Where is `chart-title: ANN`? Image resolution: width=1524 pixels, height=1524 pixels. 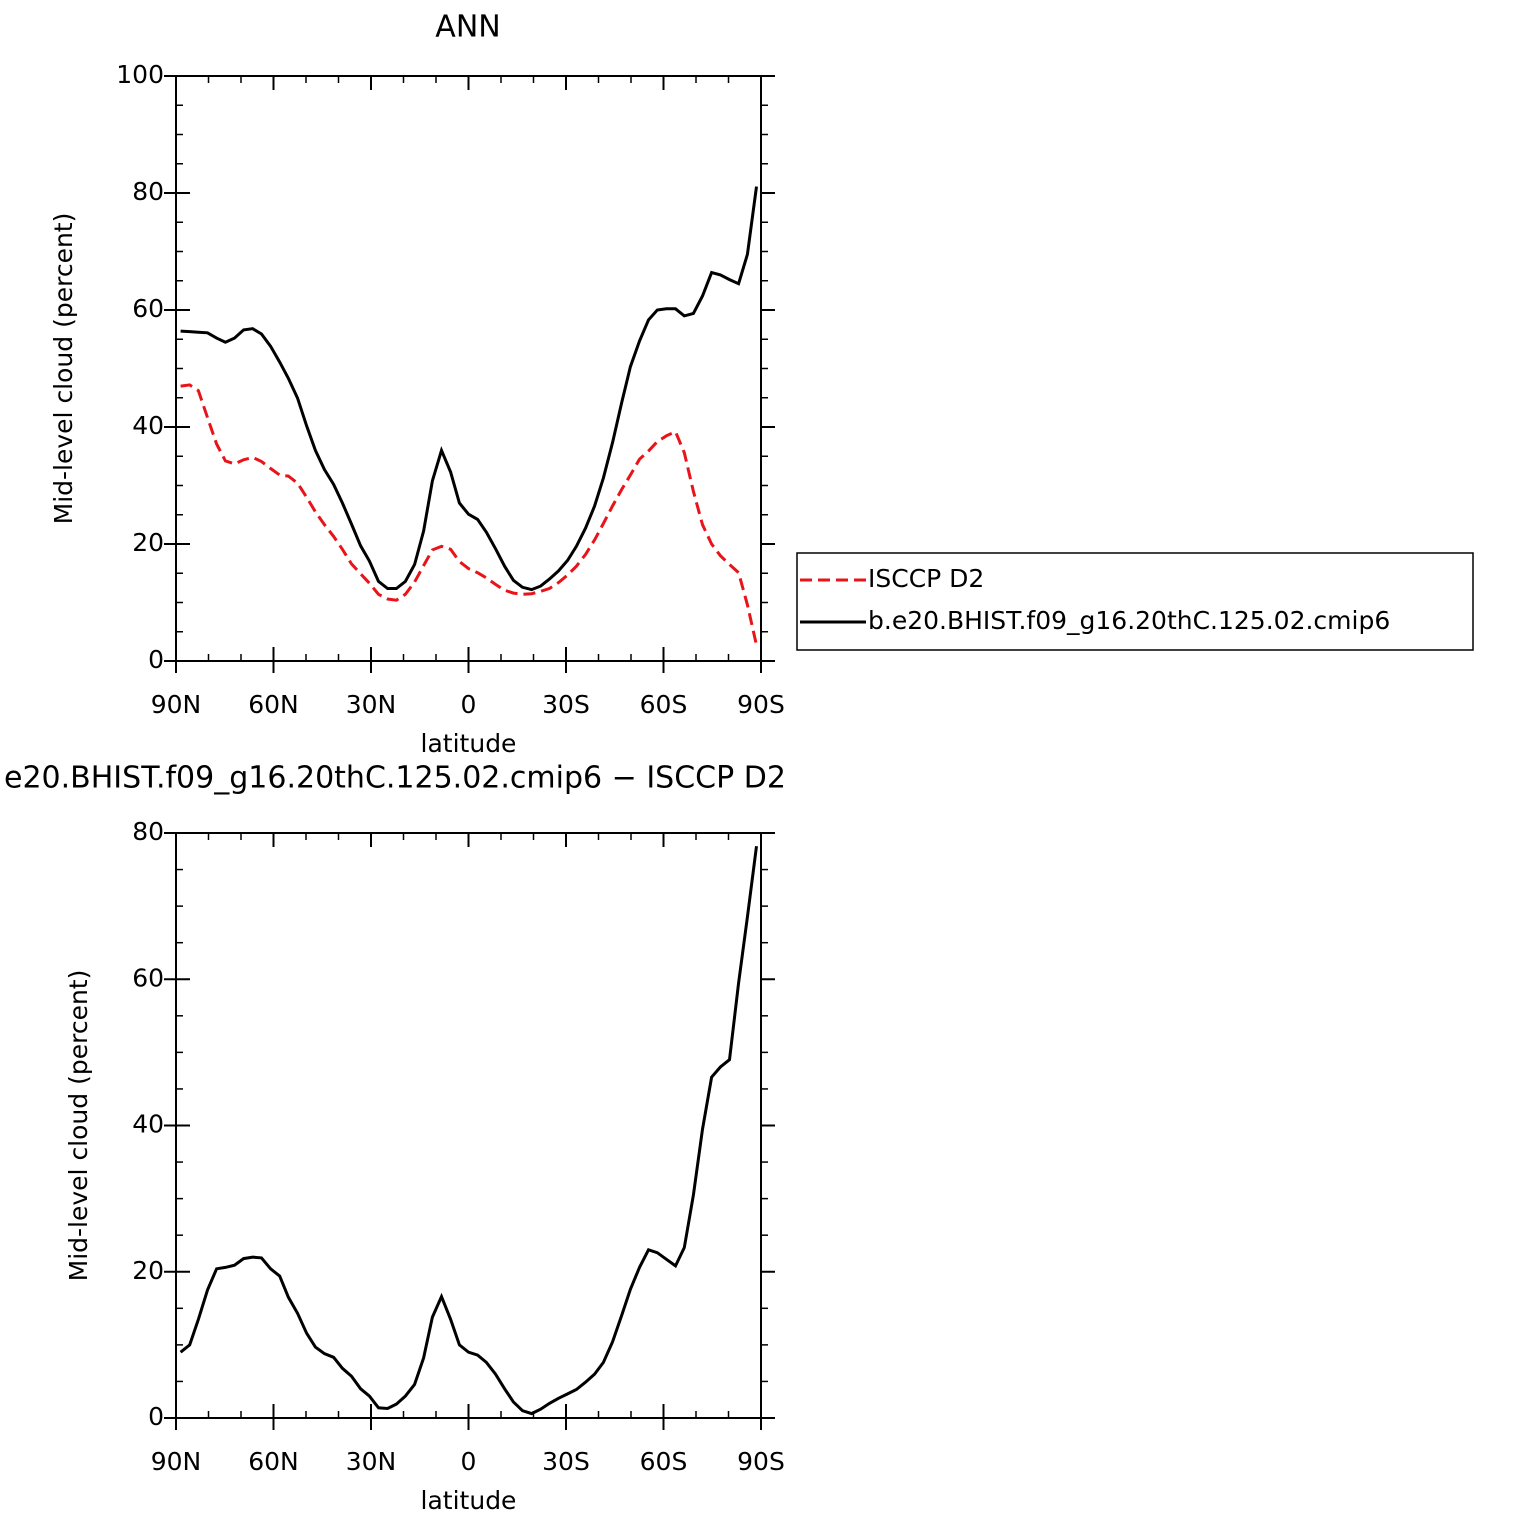
chart-title: ANN is located at coordinates (467, 27).